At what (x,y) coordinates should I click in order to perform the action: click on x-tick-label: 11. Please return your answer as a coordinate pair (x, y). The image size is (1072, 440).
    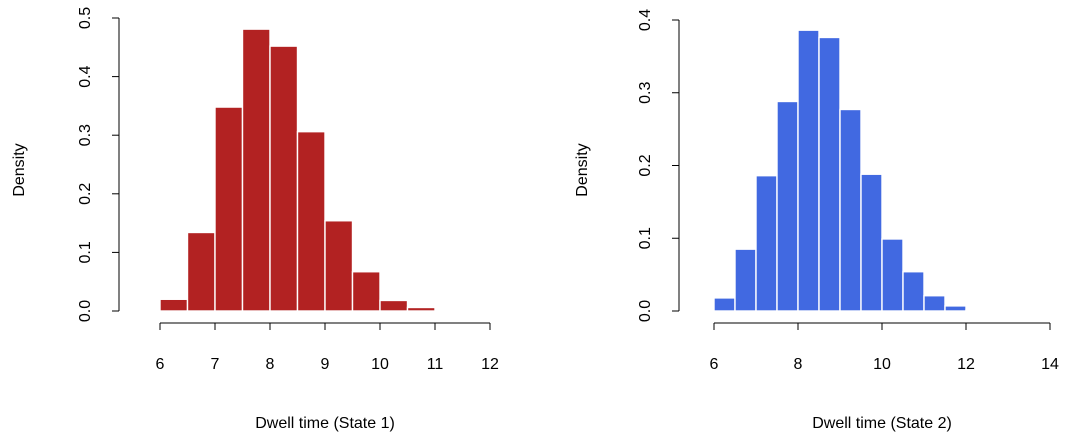
    Looking at the image, I should click on (435, 364).